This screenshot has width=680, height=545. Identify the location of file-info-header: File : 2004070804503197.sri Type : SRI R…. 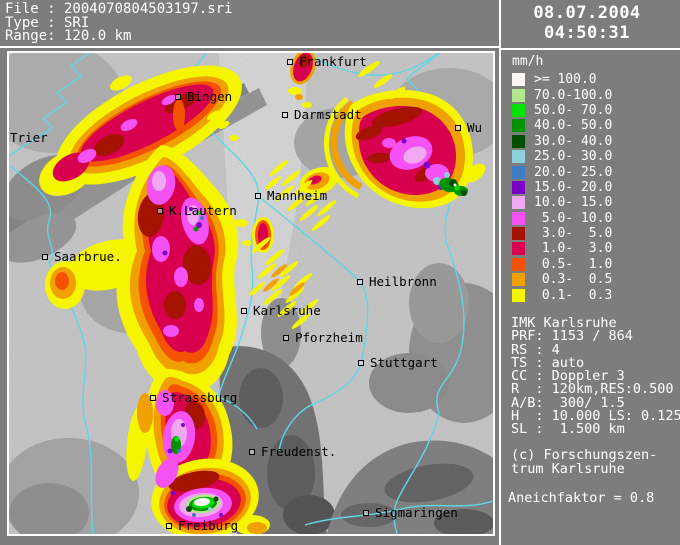
(119, 23).